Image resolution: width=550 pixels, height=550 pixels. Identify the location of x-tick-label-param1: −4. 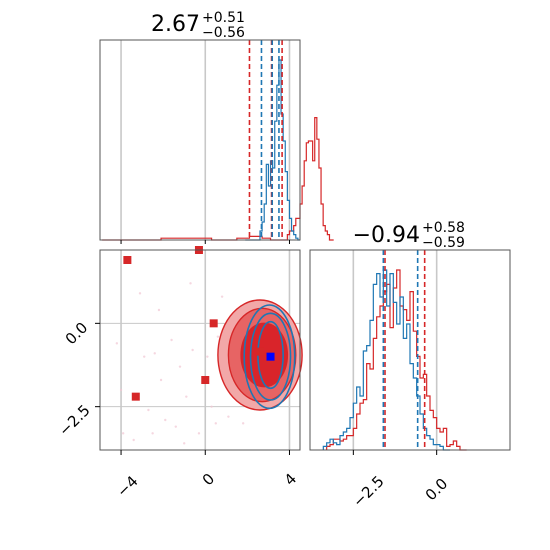
(127, 486).